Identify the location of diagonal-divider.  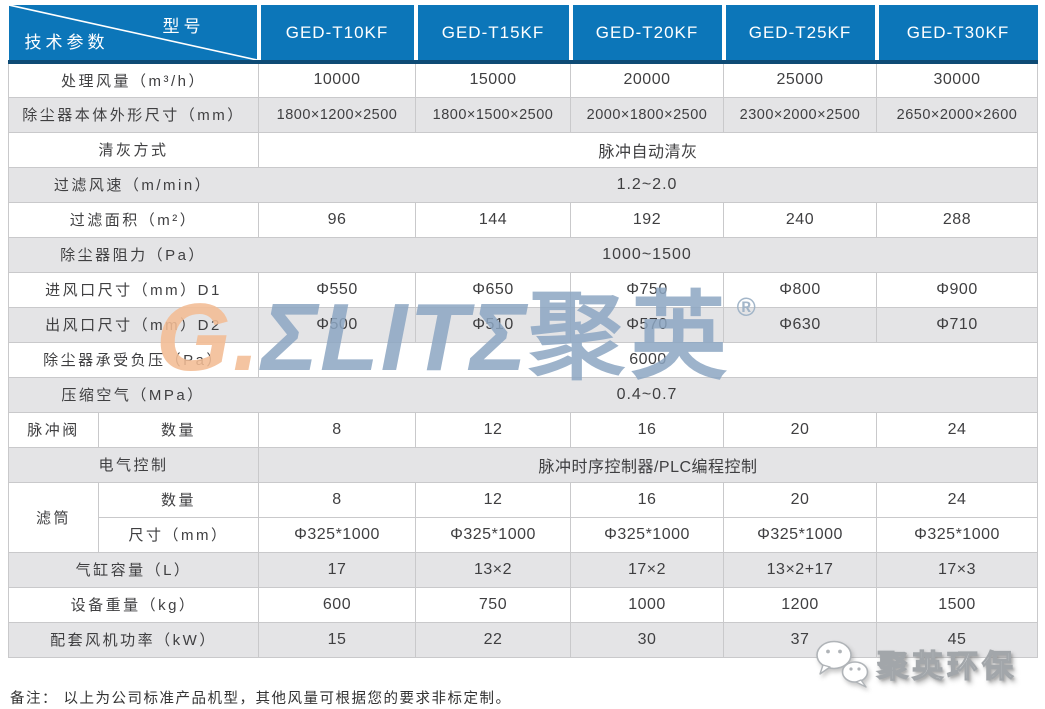
(133, 32).